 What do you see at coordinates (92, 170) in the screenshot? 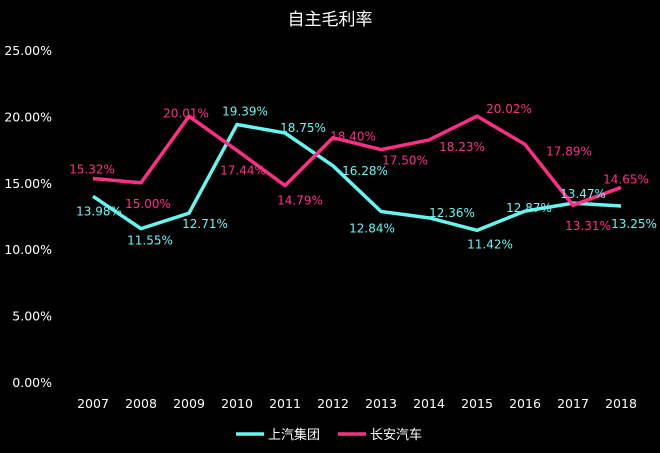
I see `data-label: 15.32%` at bounding box center [92, 170].